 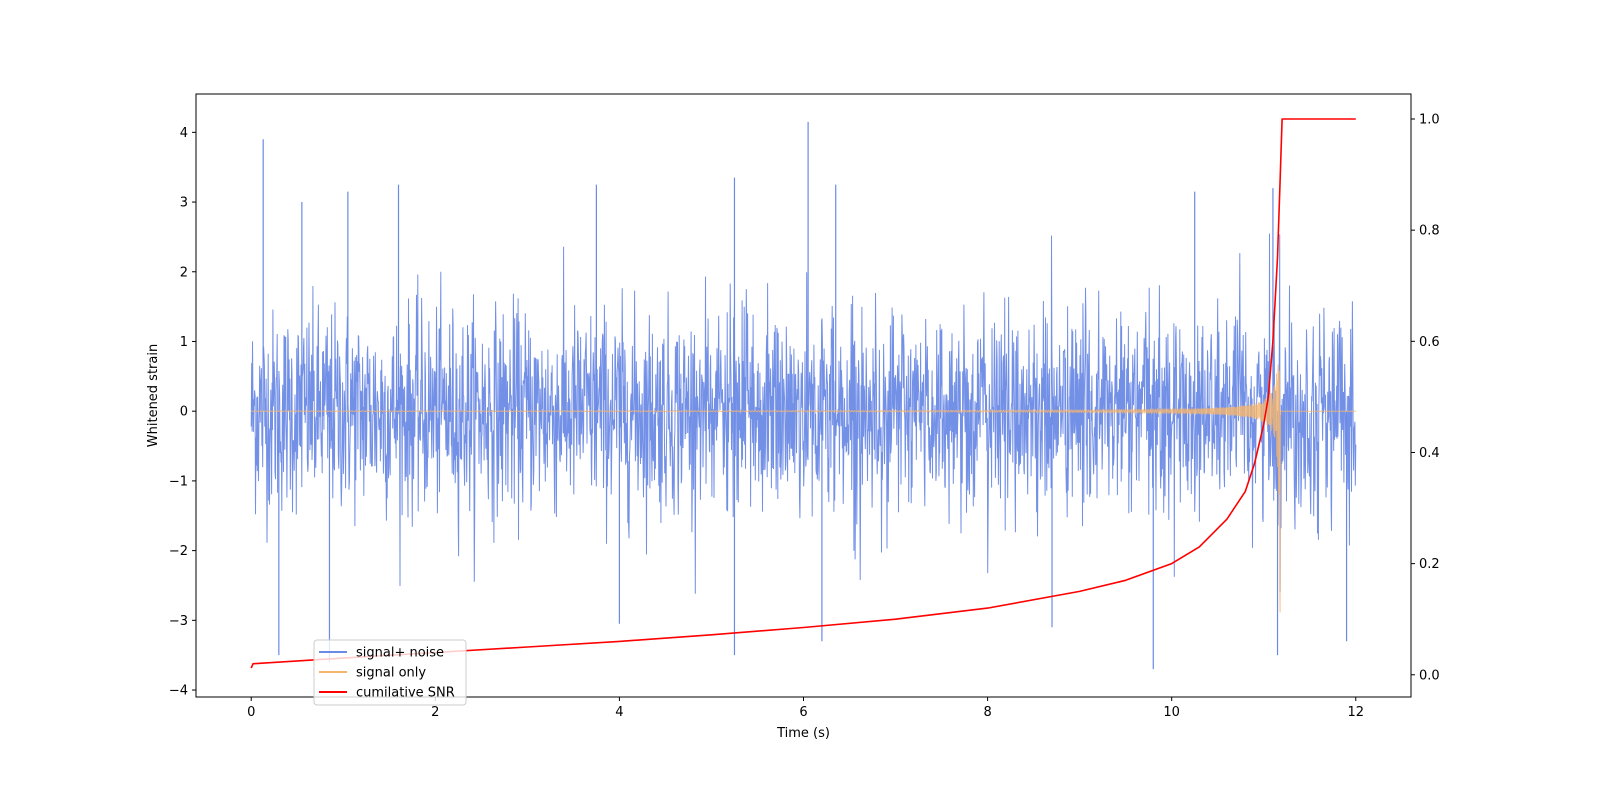 I want to click on y-tick-label: 0, so click(x=184, y=412).